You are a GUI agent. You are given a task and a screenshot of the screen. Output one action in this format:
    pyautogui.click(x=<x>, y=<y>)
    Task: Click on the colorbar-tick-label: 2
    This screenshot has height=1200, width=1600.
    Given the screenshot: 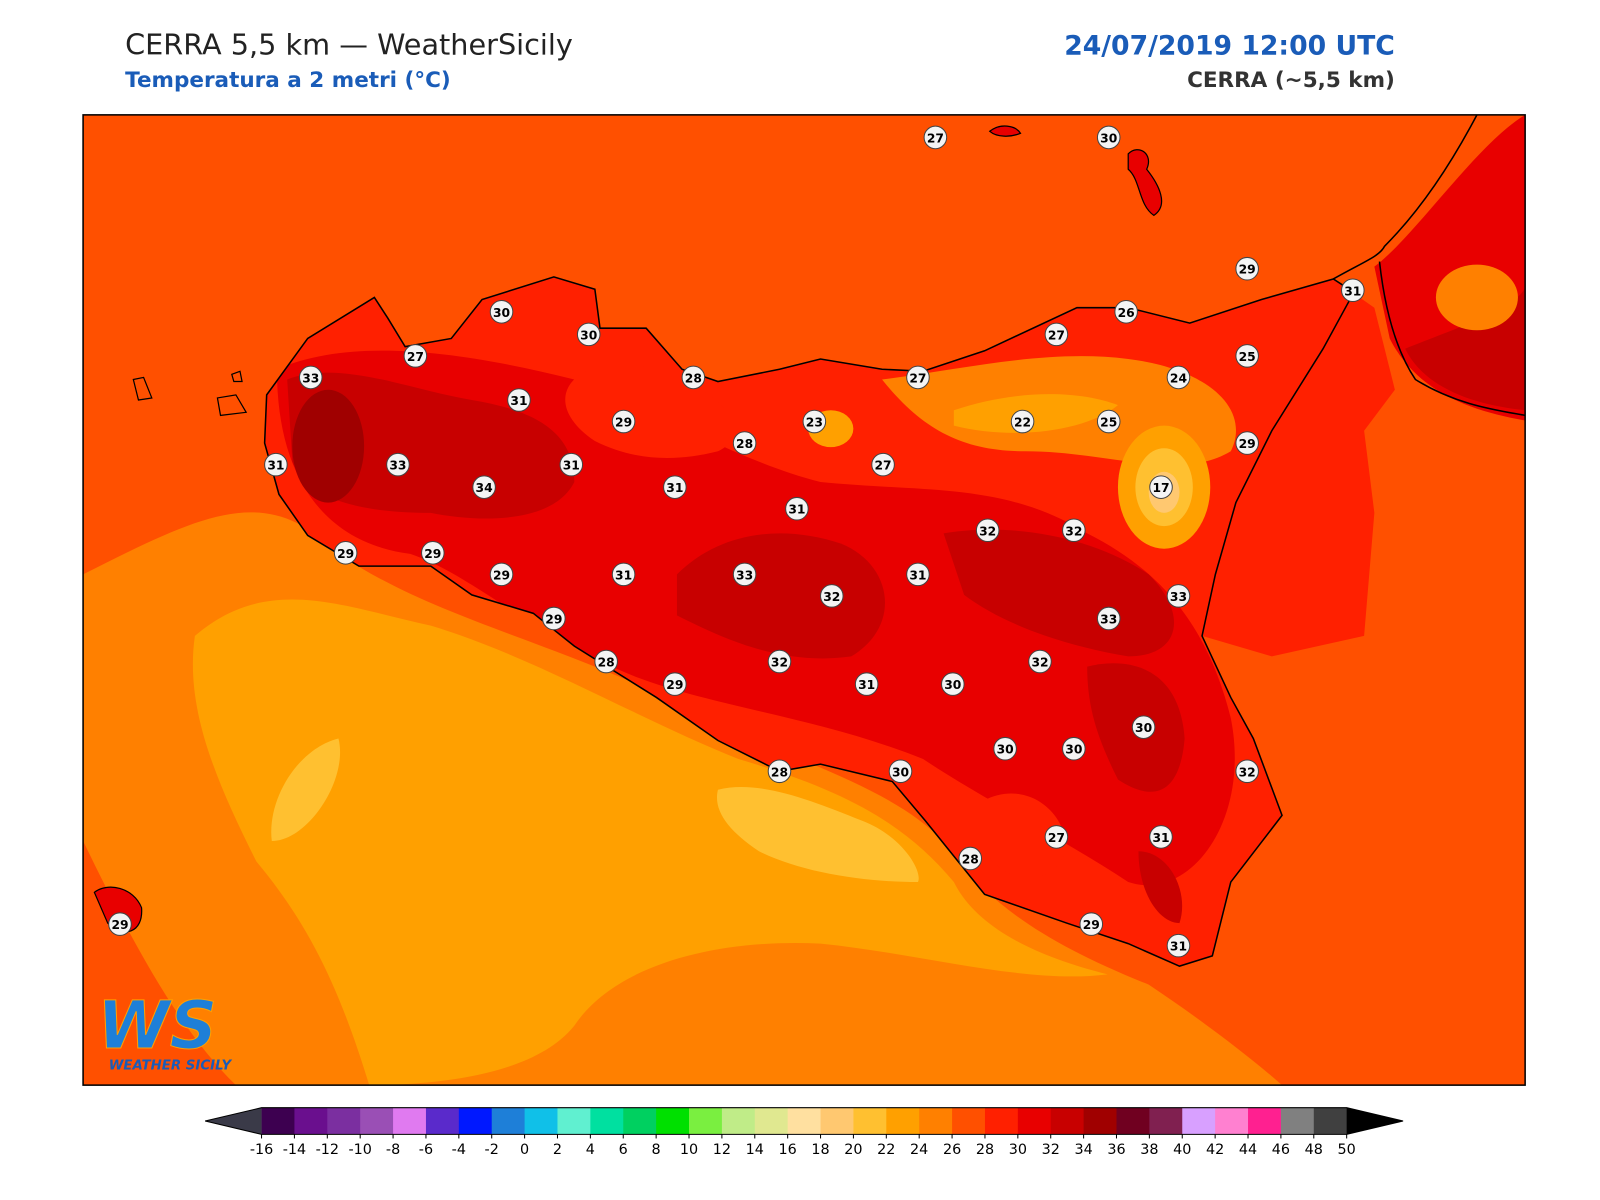 What is the action you would take?
    pyautogui.click(x=557, y=1150)
    